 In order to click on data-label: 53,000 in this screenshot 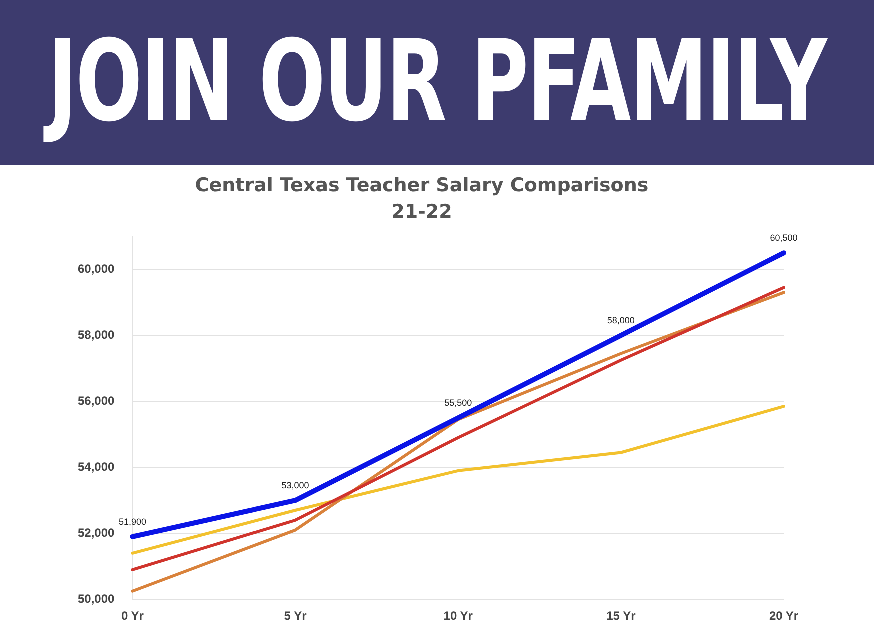, I will do `click(296, 485)`.